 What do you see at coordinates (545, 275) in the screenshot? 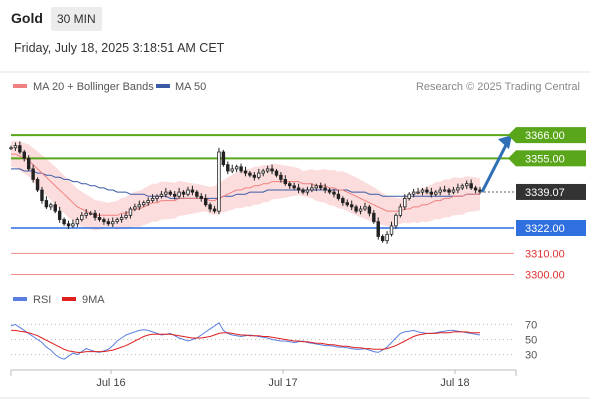
I see `level-label: 3300.00` at bounding box center [545, 275].